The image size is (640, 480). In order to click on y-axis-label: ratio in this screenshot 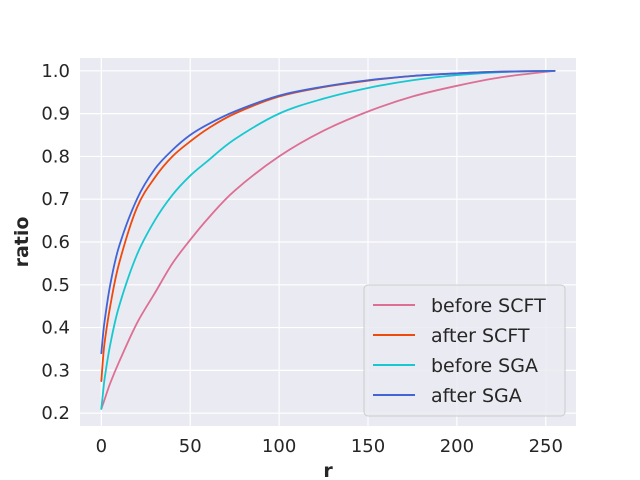, I will do `click(22, 242)`.